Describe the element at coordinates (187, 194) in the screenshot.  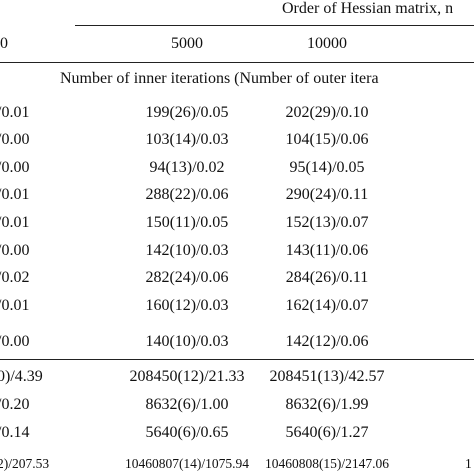
I see `table-cell: 288(22)/0.06` at that location.